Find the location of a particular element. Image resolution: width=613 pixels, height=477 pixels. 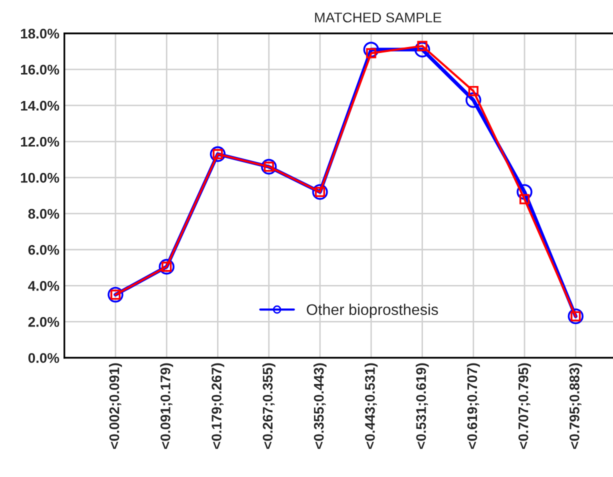

x-tick-label: <0.619;0.707) is located at coordinates (473, 406).